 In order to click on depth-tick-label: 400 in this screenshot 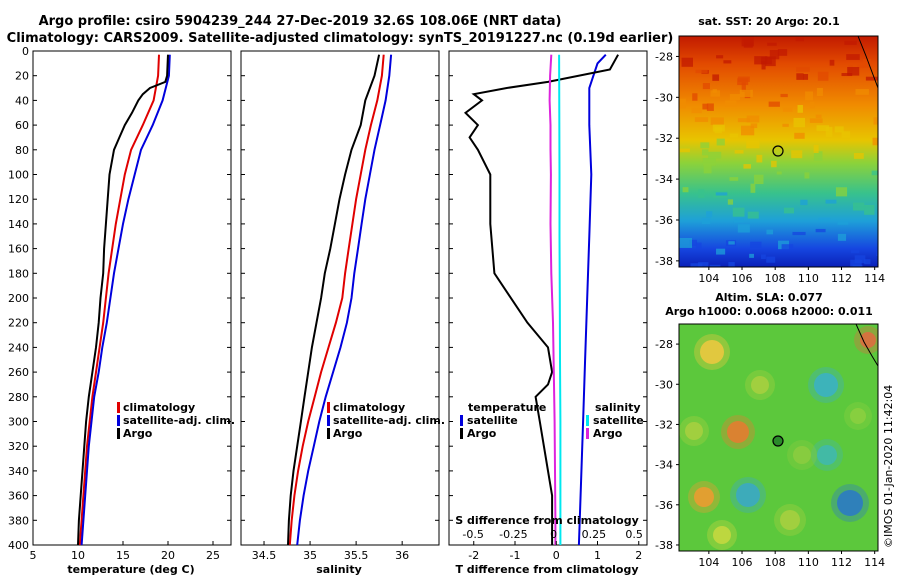, I will do `click(18, 545)`.